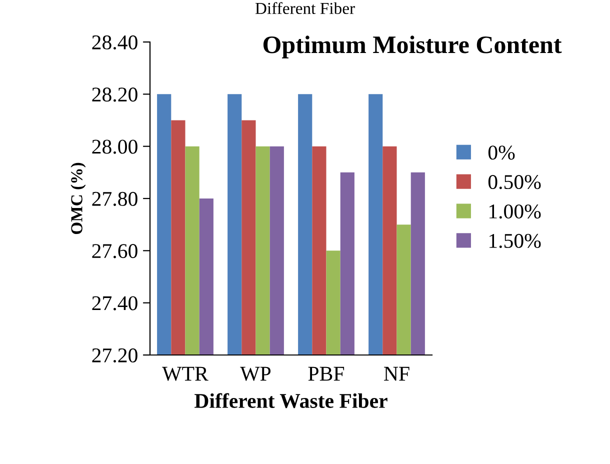 This screenshot has height=464, width=610. I want to click on legend-label: 0%, so click(501, 153).